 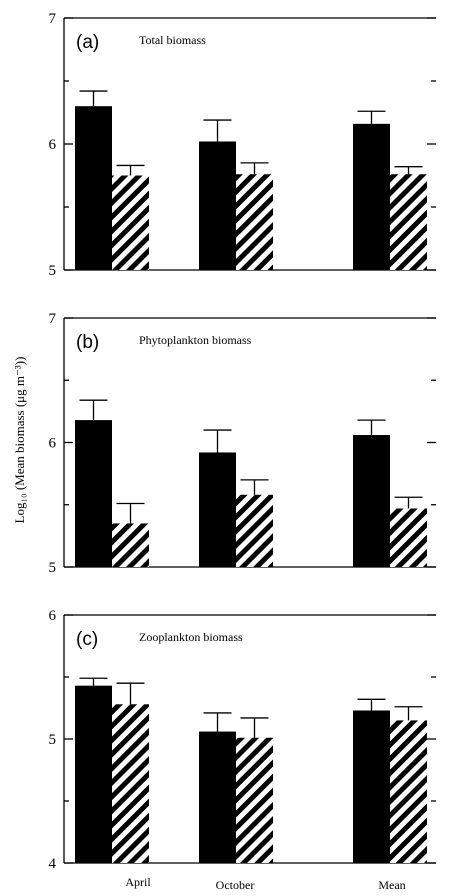 I want to click on x-category-label: October, so click(x=235, y=885).